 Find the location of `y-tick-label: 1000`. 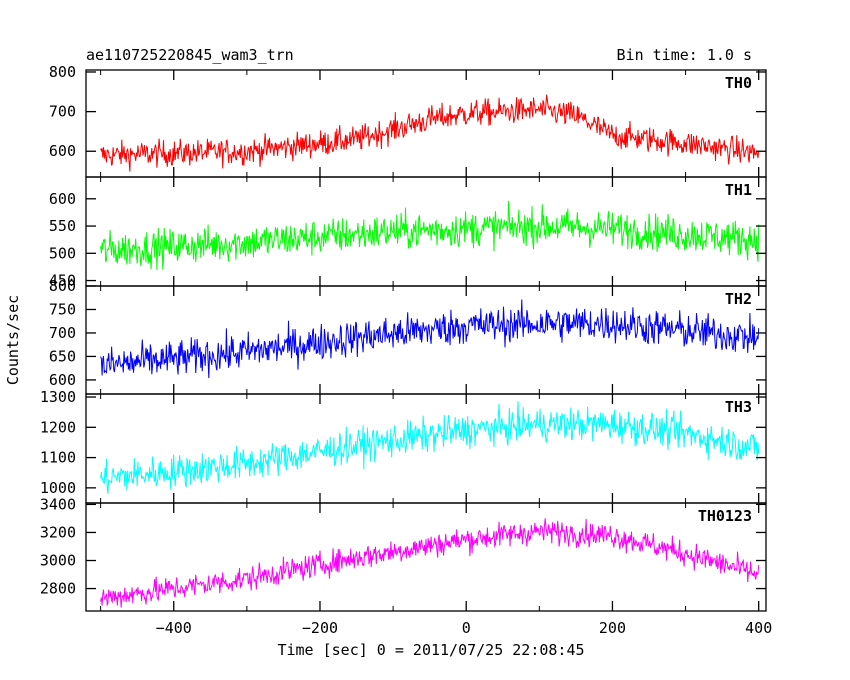

y-tick-label: 1000 is located at coordinates (58, 488).